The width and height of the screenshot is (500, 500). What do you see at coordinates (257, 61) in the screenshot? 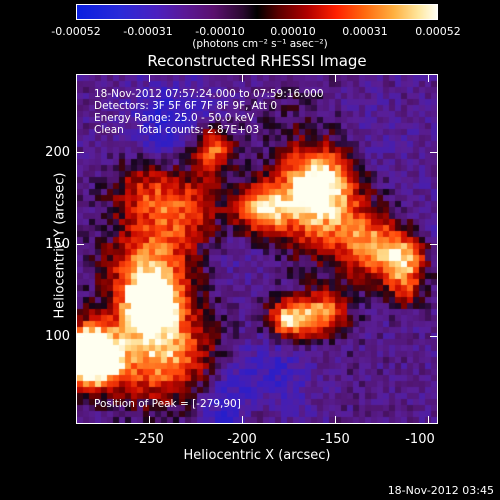
I see `plot-title: Reconstructed RHESSI Image` at bounding box center [257, 61].